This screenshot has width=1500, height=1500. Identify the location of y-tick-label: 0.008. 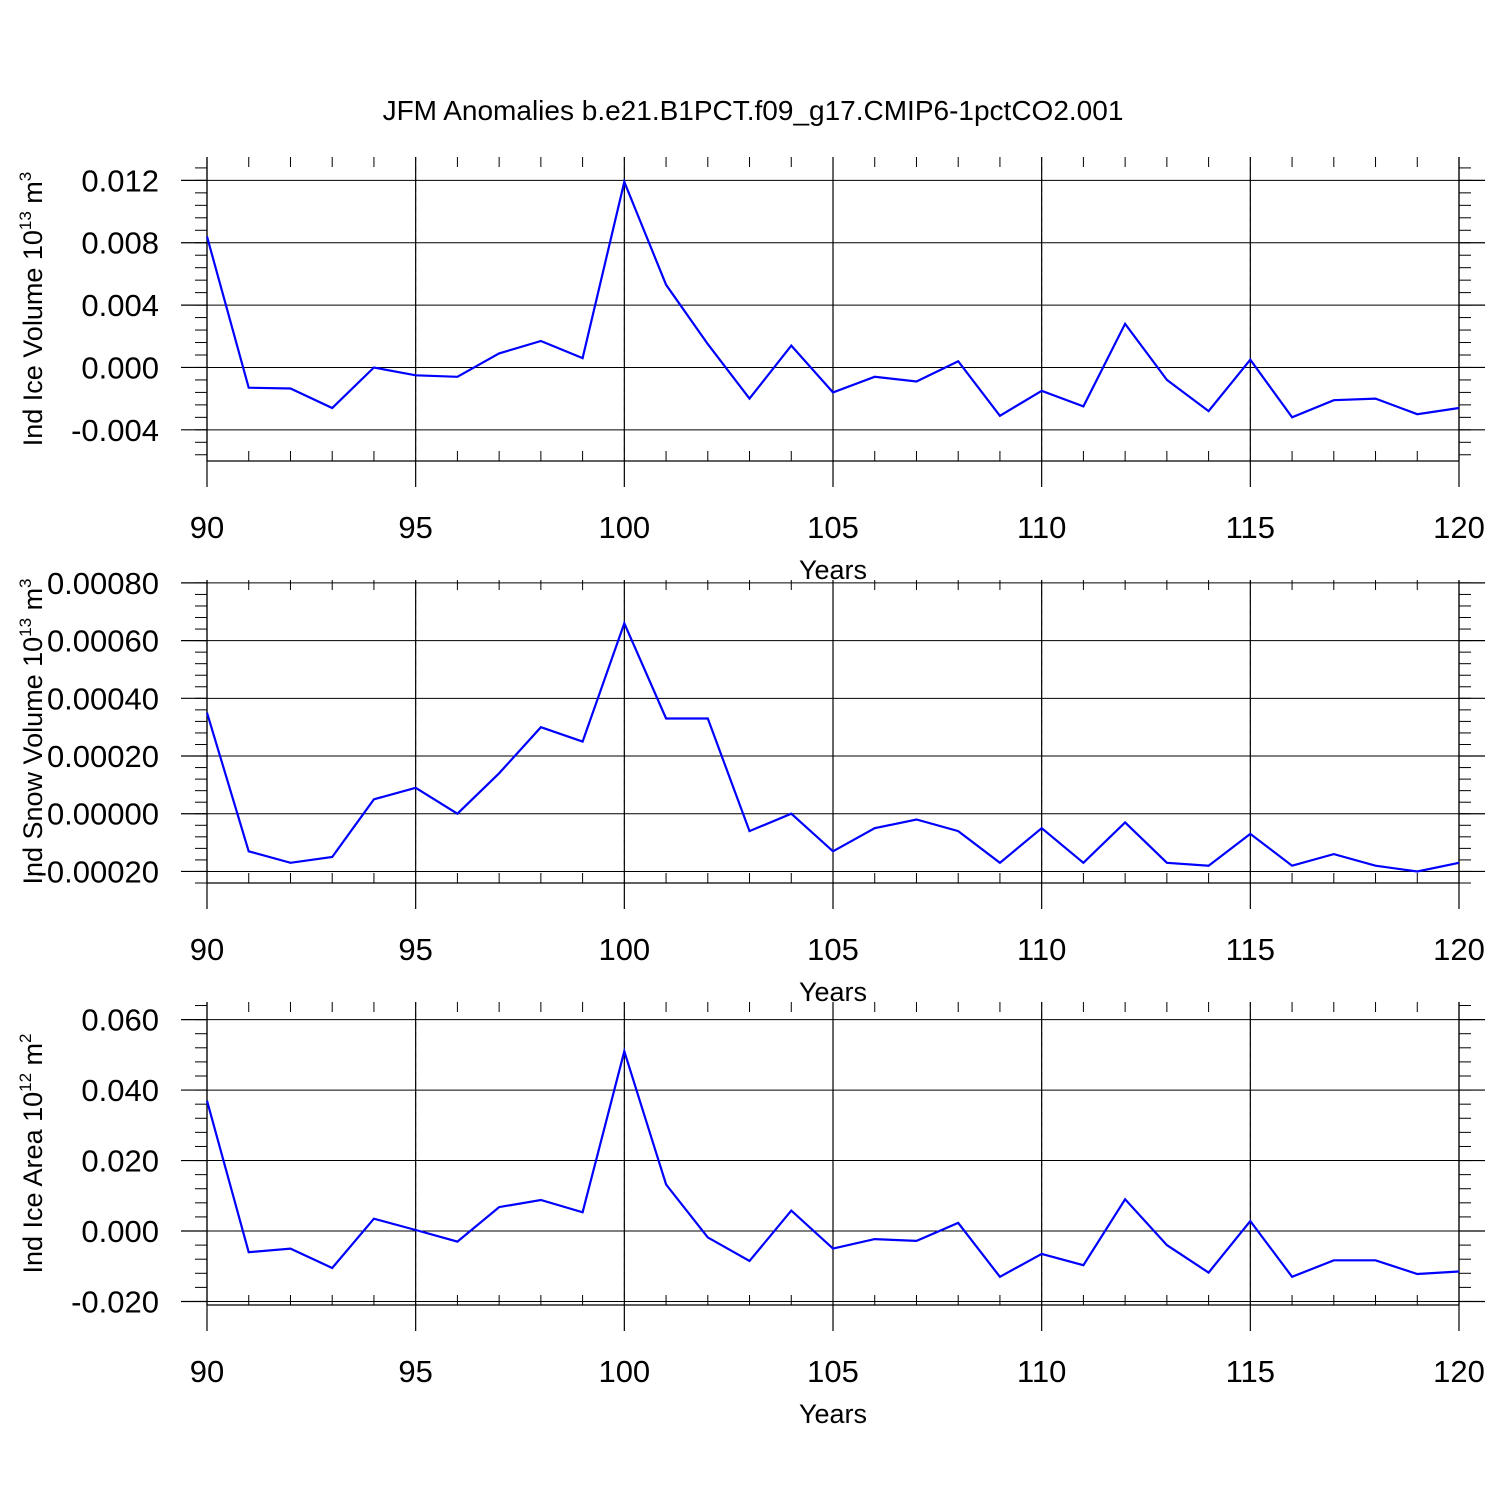
(120, 243).